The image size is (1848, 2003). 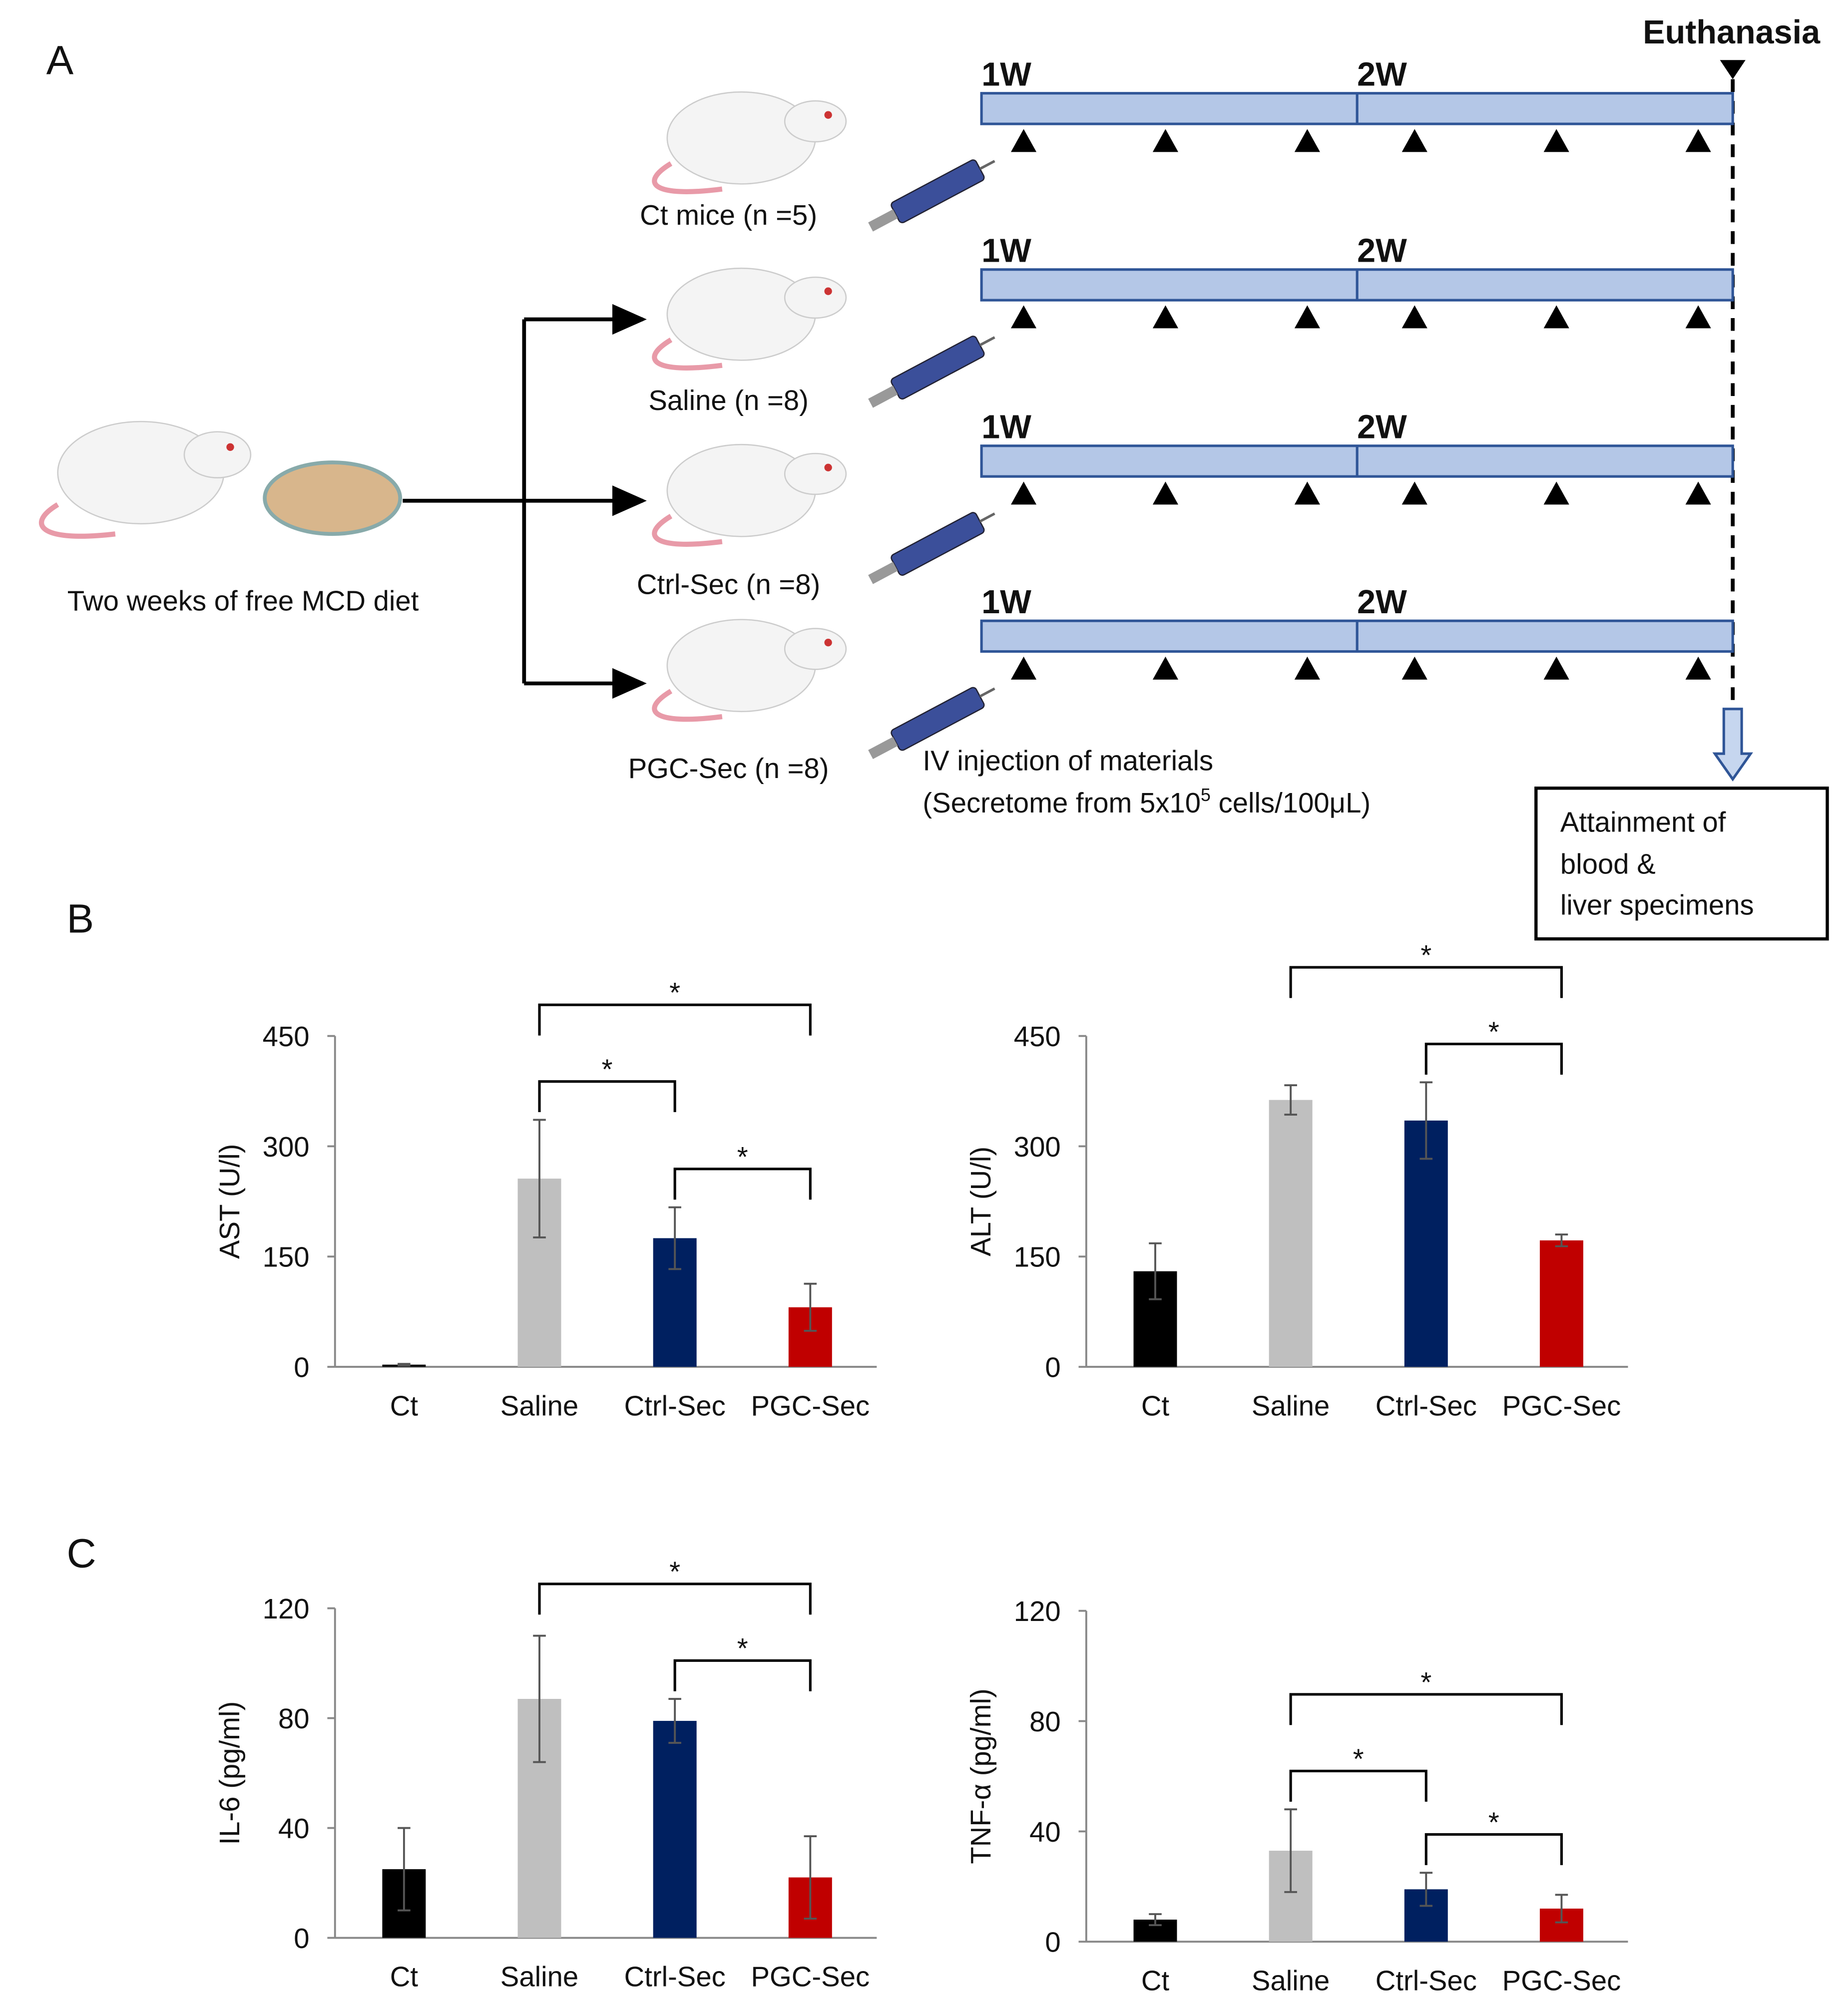 What do you see at coordinates (728, 768) in the screenshot?
I see `group-label: PGC-Sec (n =8)` at bounding box center [728, 768].